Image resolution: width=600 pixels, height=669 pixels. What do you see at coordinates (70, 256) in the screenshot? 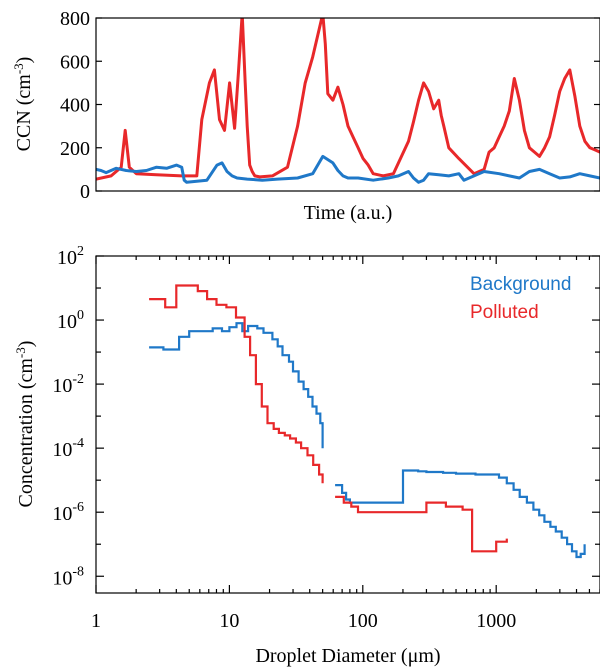
I see `distribution-y-tick-label: 10²` at bounding box center [70, 256].